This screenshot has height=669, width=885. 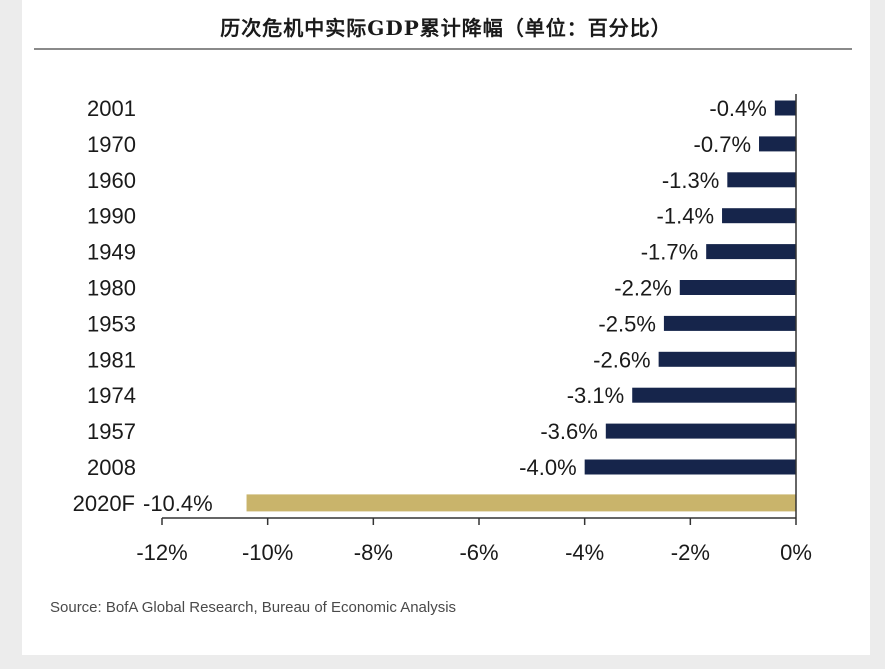 I want to click on bar-1960, so click(x=761, y=180).